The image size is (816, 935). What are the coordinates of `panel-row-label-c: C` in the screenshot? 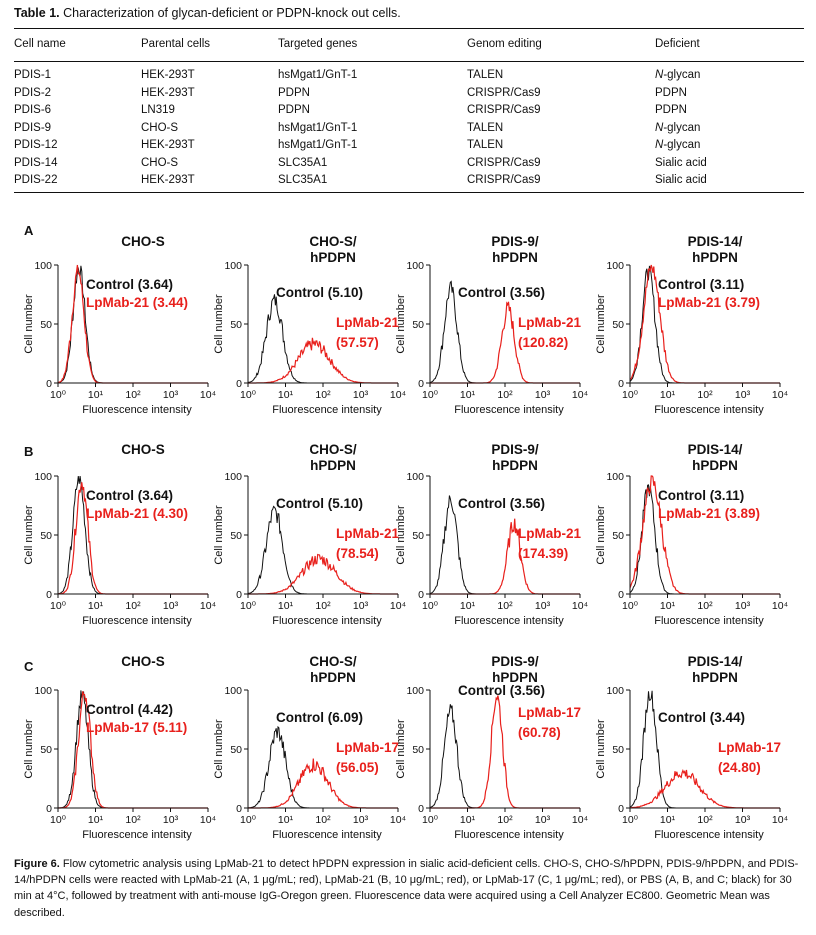 It's located at (29, 666).